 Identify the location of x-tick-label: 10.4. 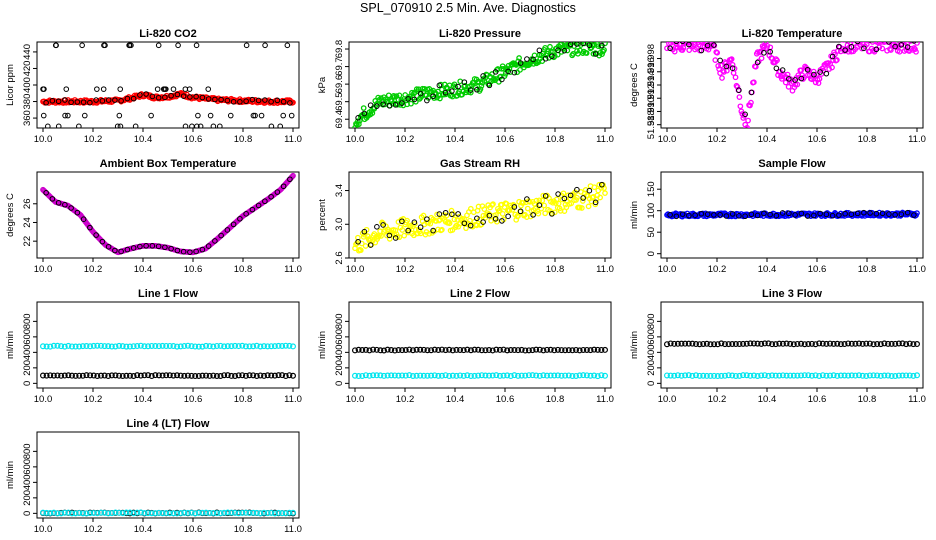
(767, 139).